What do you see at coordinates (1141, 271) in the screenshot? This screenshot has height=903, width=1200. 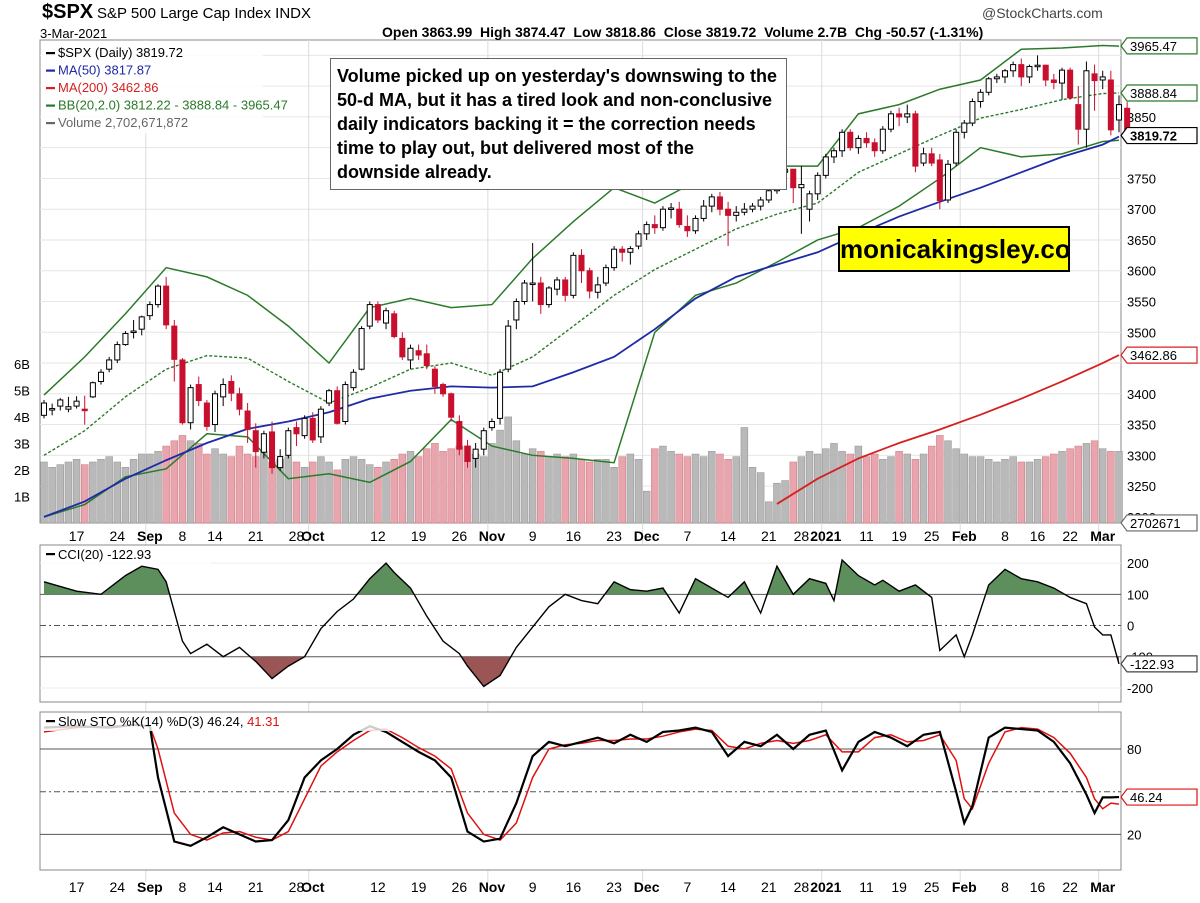 I see `price-tick-label: 3600` at bounding box center [1141, 271].